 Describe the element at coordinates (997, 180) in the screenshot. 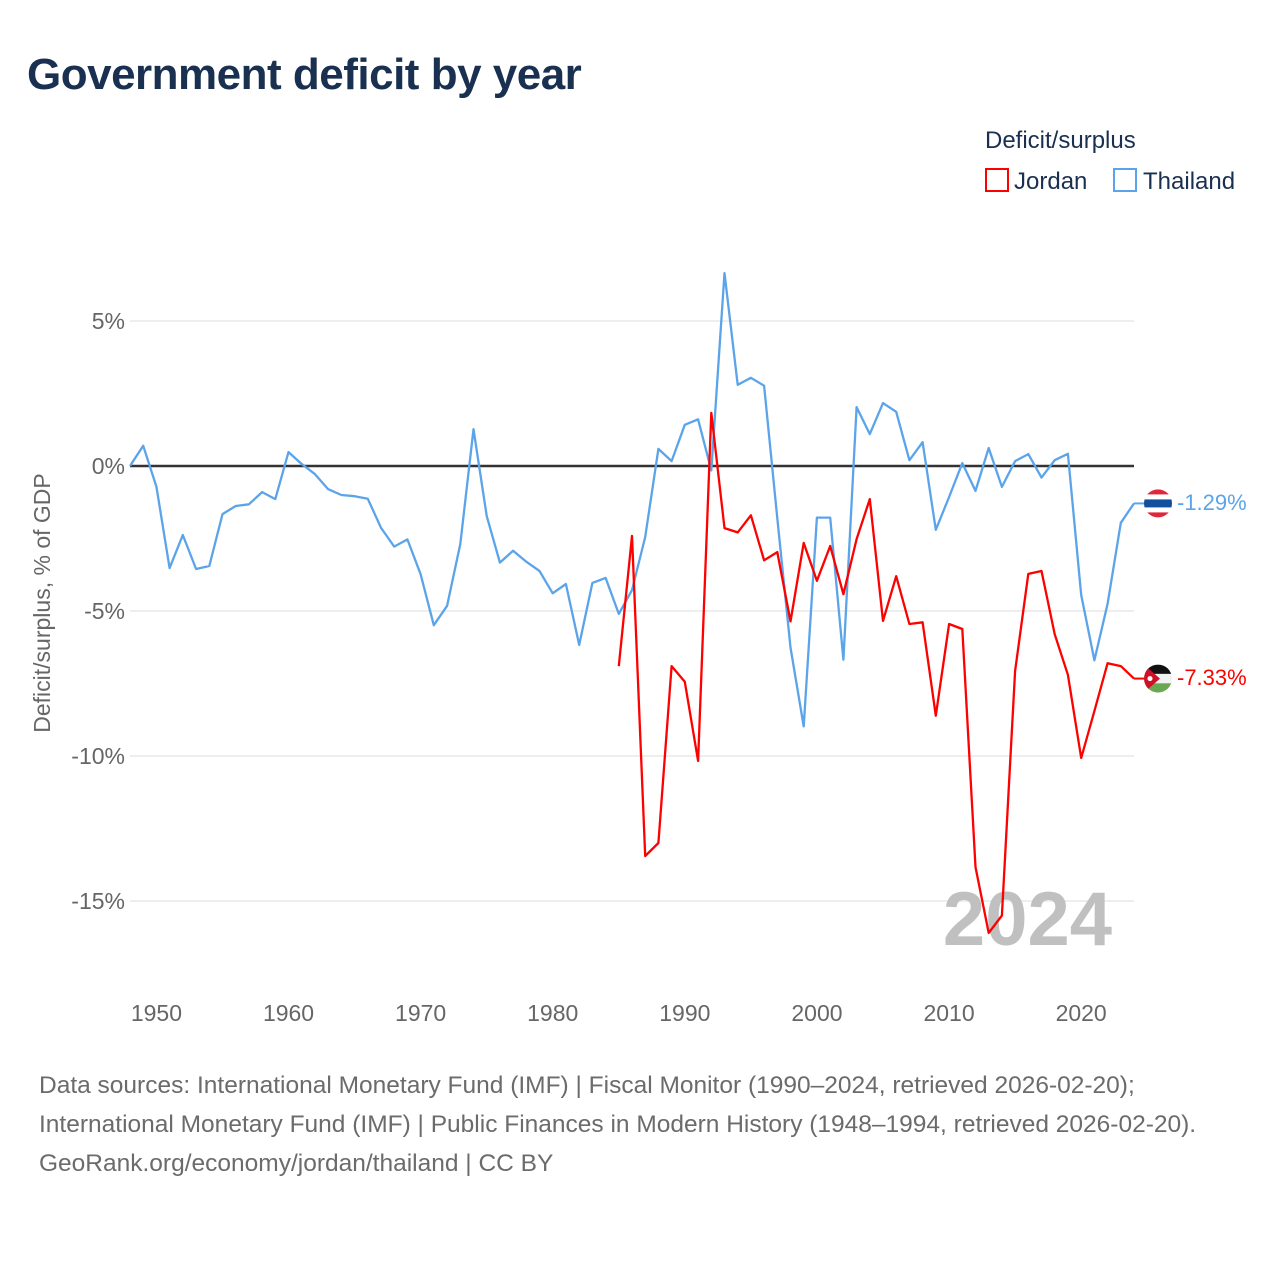

I see `legend-swatch-jordan` at that location.